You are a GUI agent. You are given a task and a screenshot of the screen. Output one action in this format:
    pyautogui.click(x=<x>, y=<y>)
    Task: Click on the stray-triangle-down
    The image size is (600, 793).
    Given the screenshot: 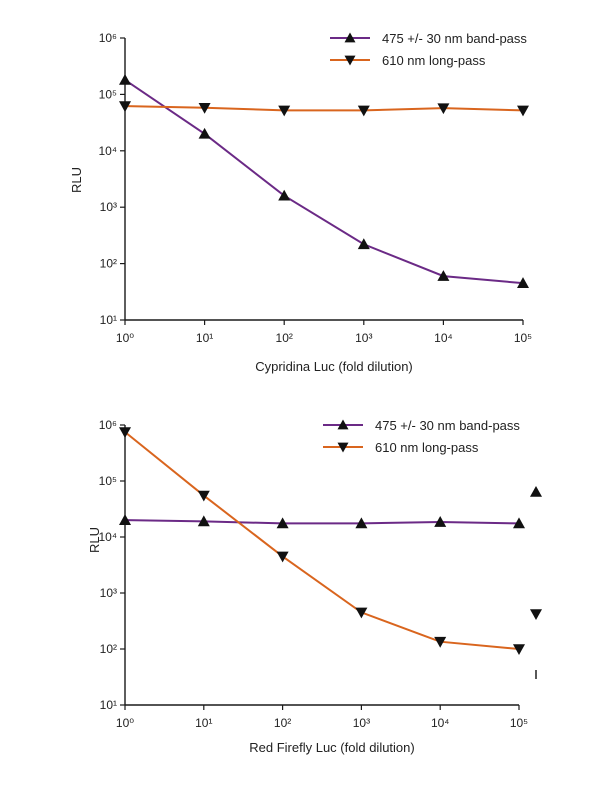 What is the action you would take?
    pyautogui.click(x=536, y=614)
    